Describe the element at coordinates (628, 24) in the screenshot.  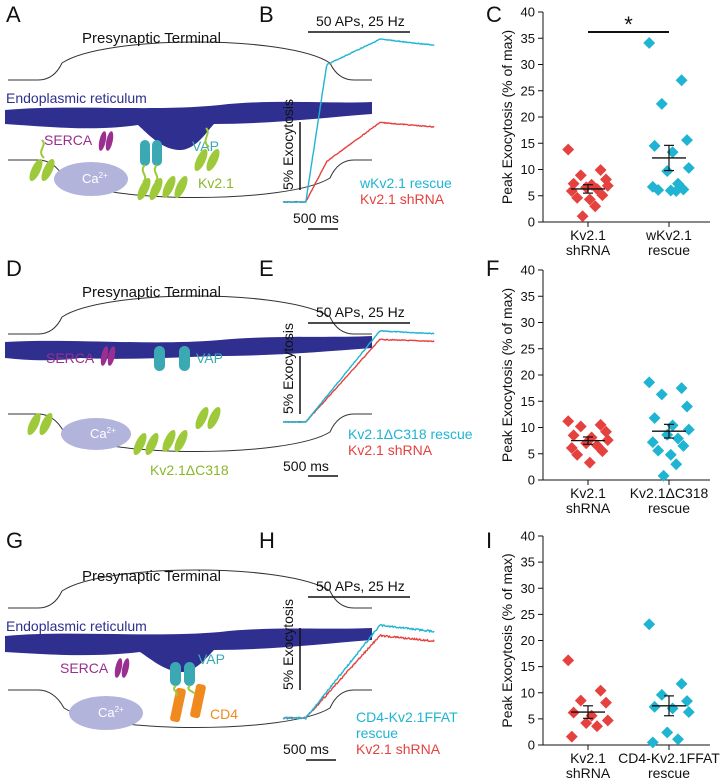
I see `significance-star: *` at that location.